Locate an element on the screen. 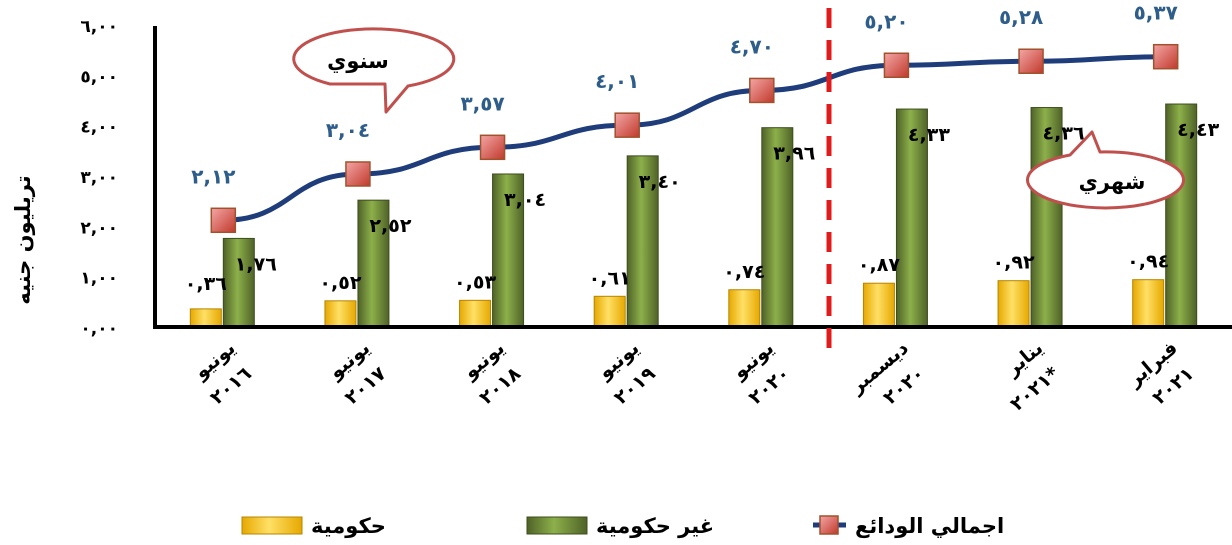 This screenshot has height=545, width=1232. bar-gov-value-label: ٠,٩٢ is located at coordinates (1014, 263).